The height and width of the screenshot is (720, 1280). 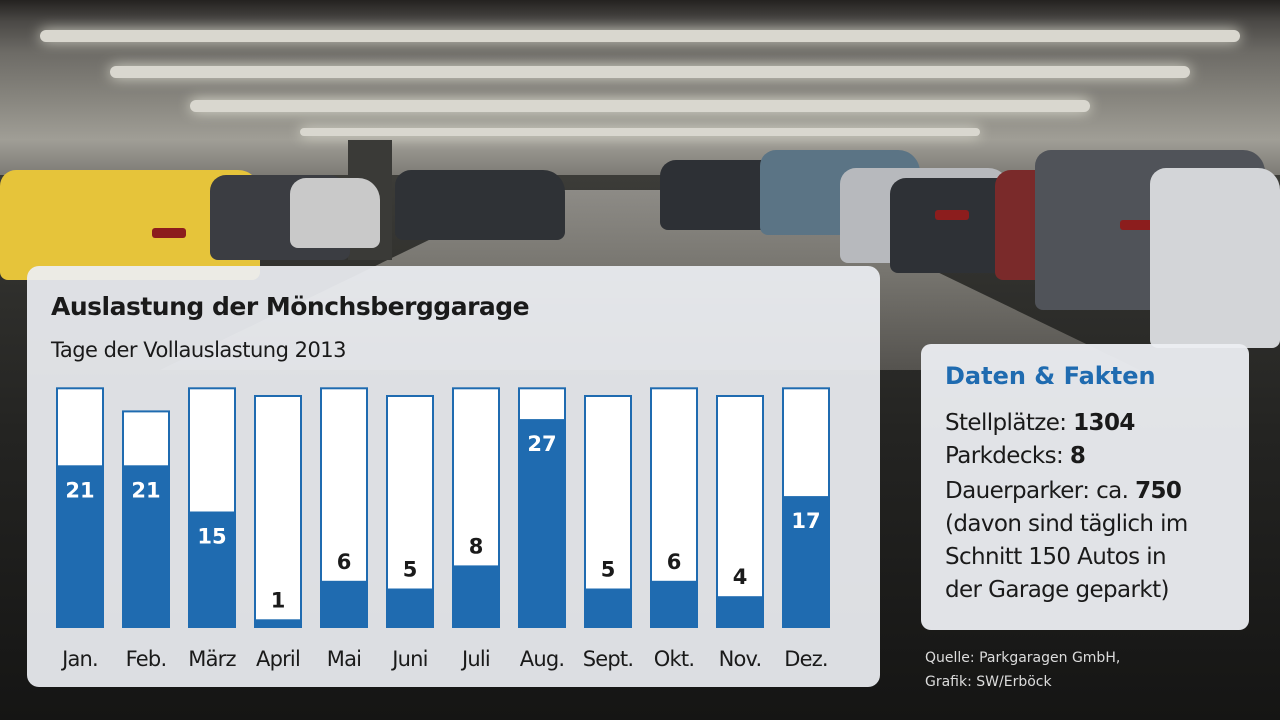 I want to click on month-label: April, so click(x=278, y=659).